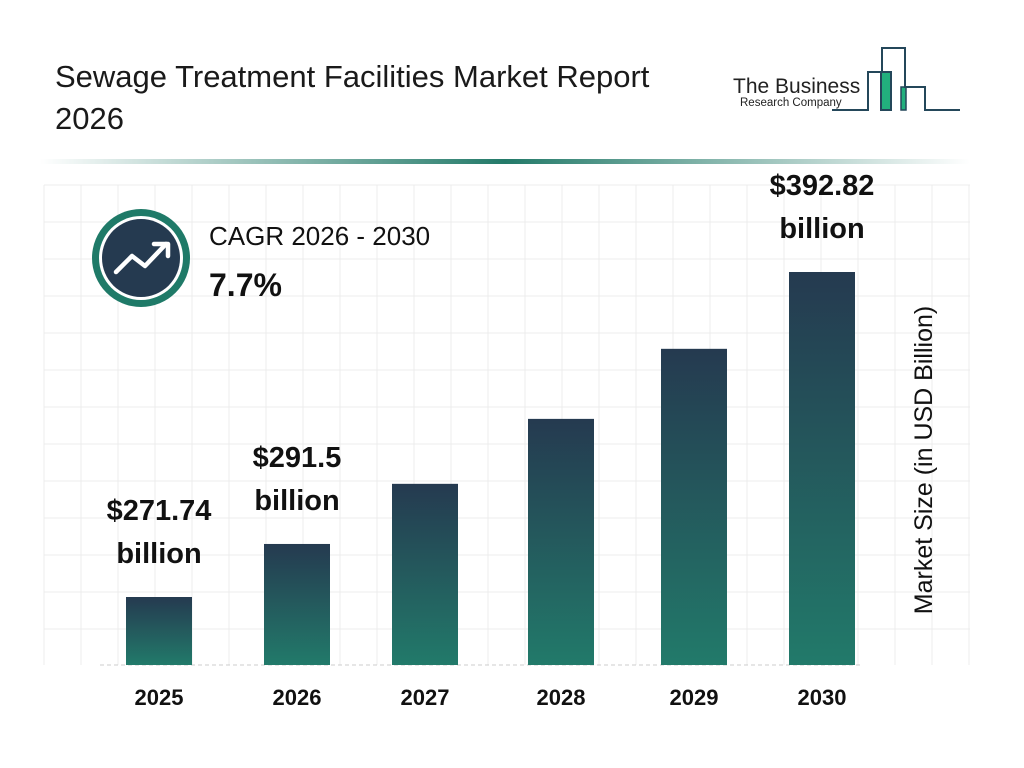 The image size is (1024, 768). I want to click on logo: The Business Research Company, so click(846, 79).